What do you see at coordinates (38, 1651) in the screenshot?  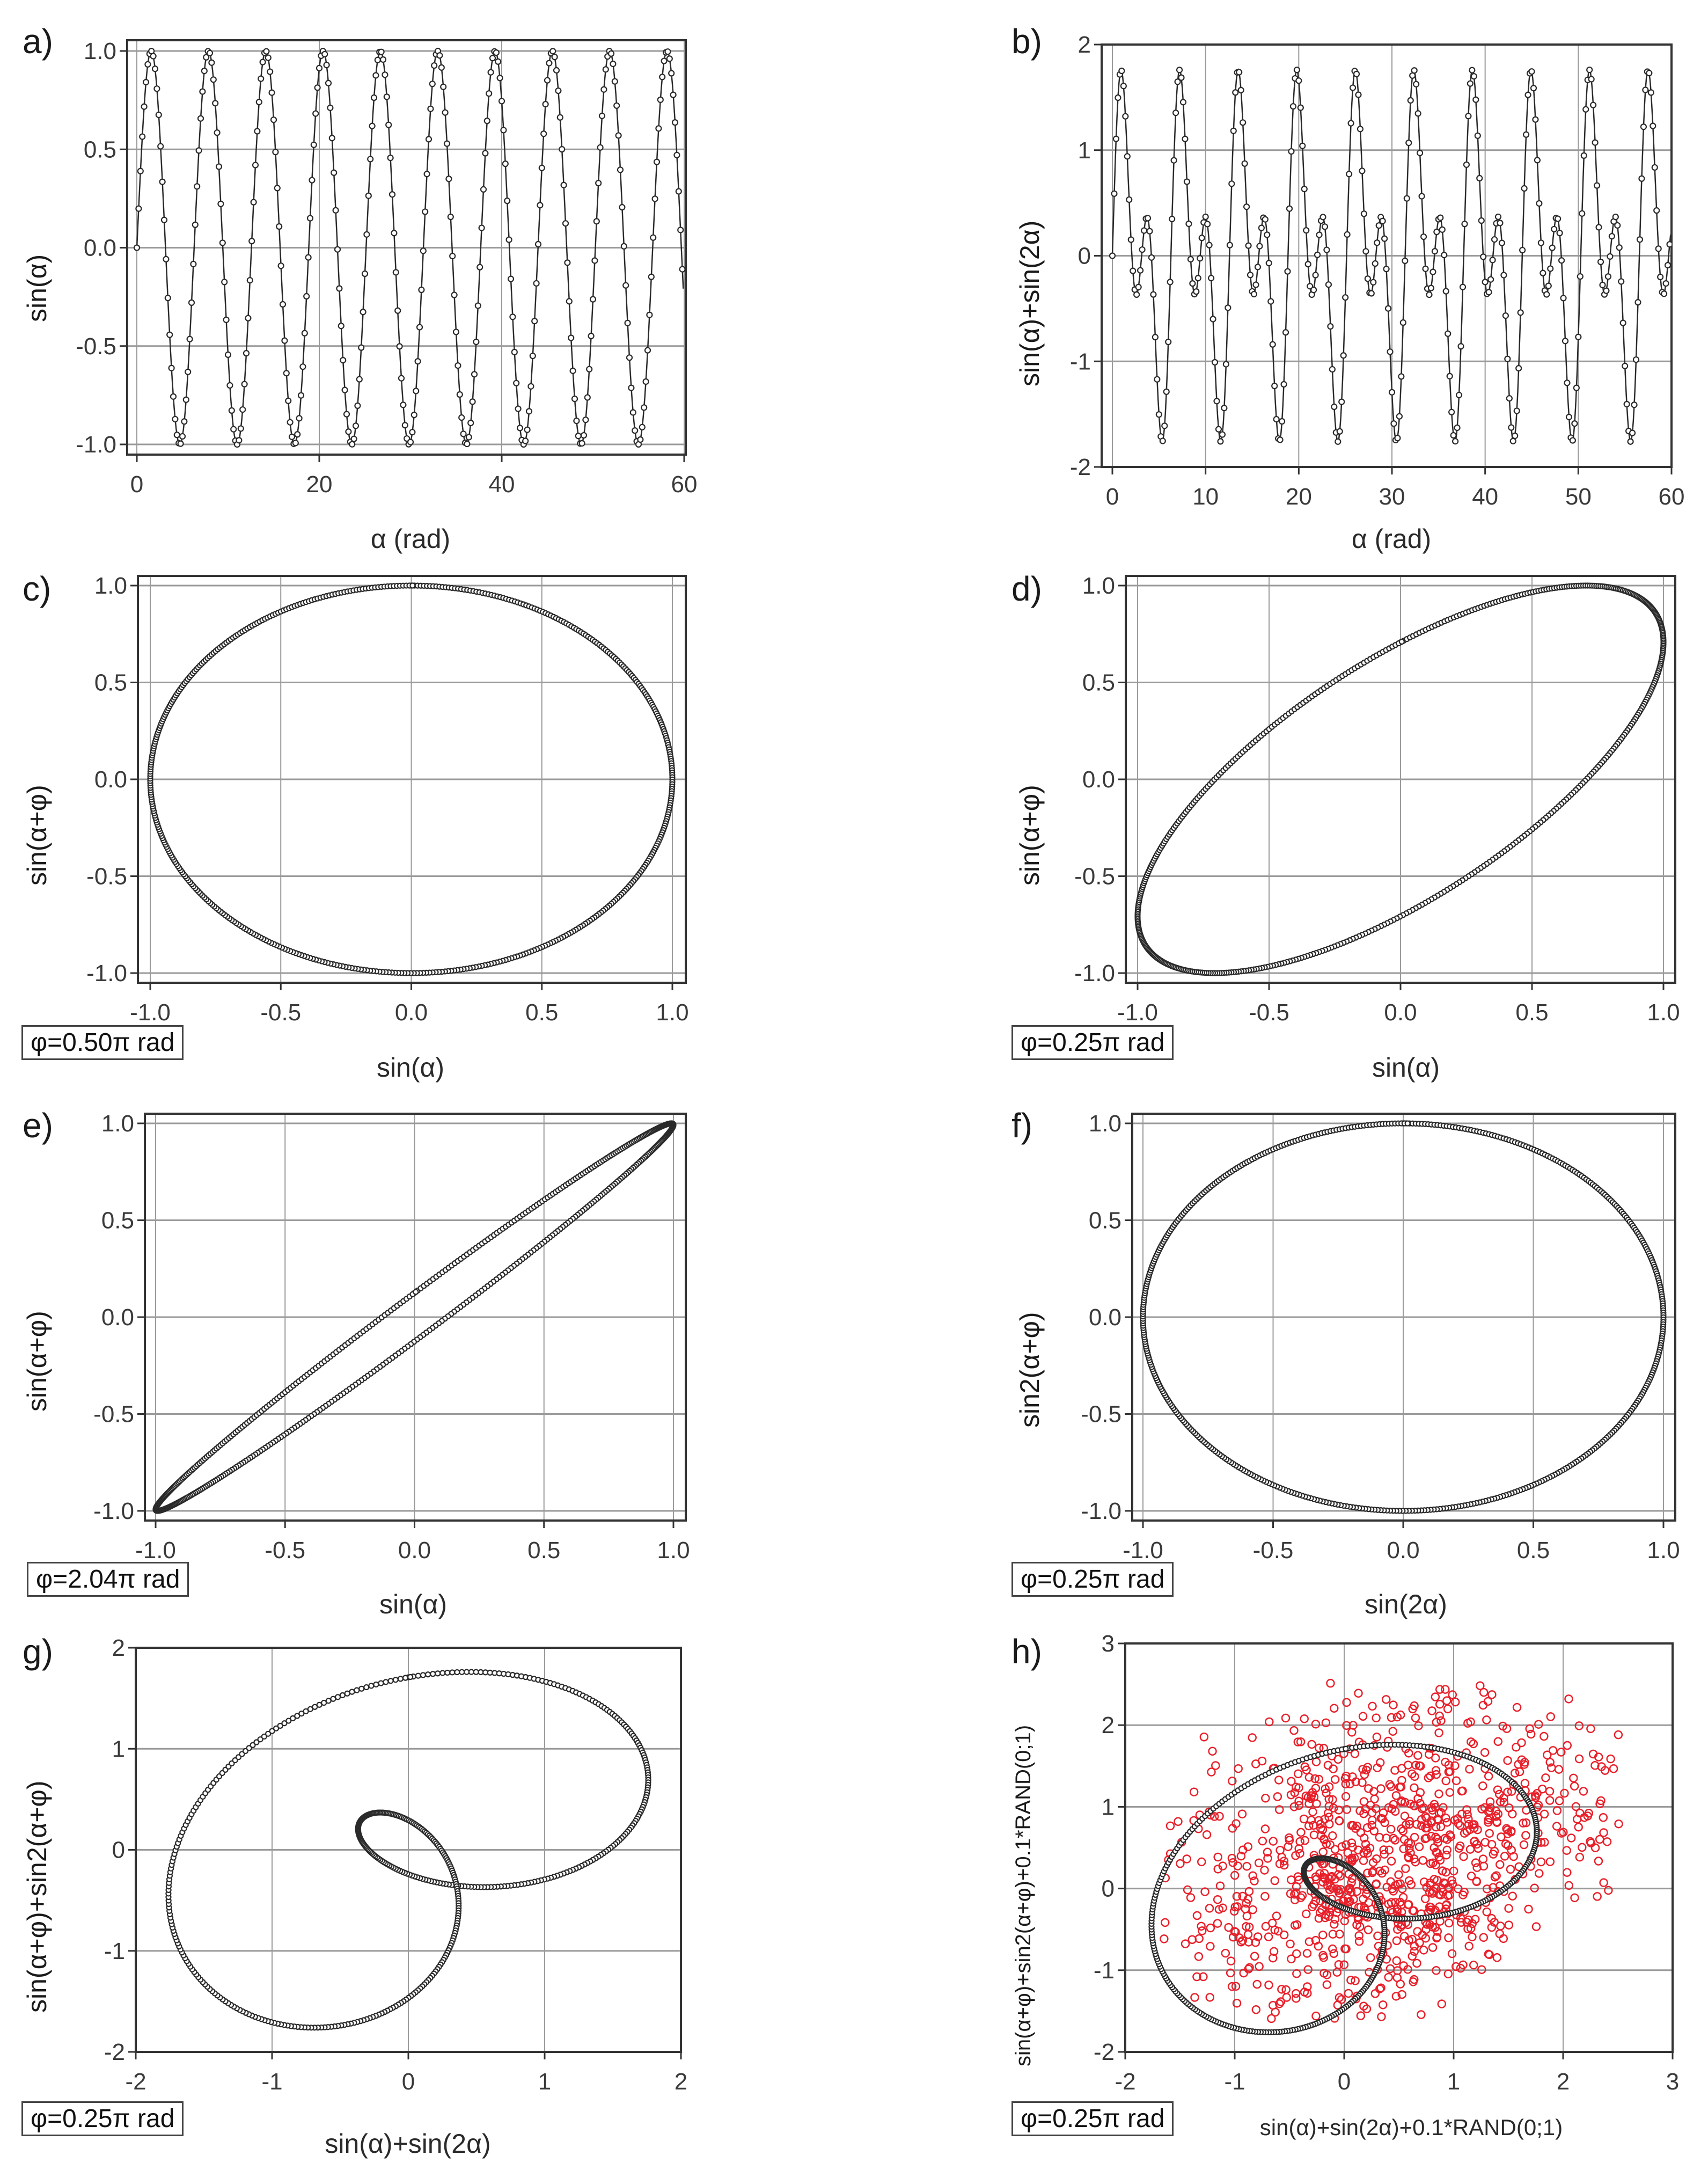 I see `panel-letter-g: g)` at bounding box center [38, 1651].